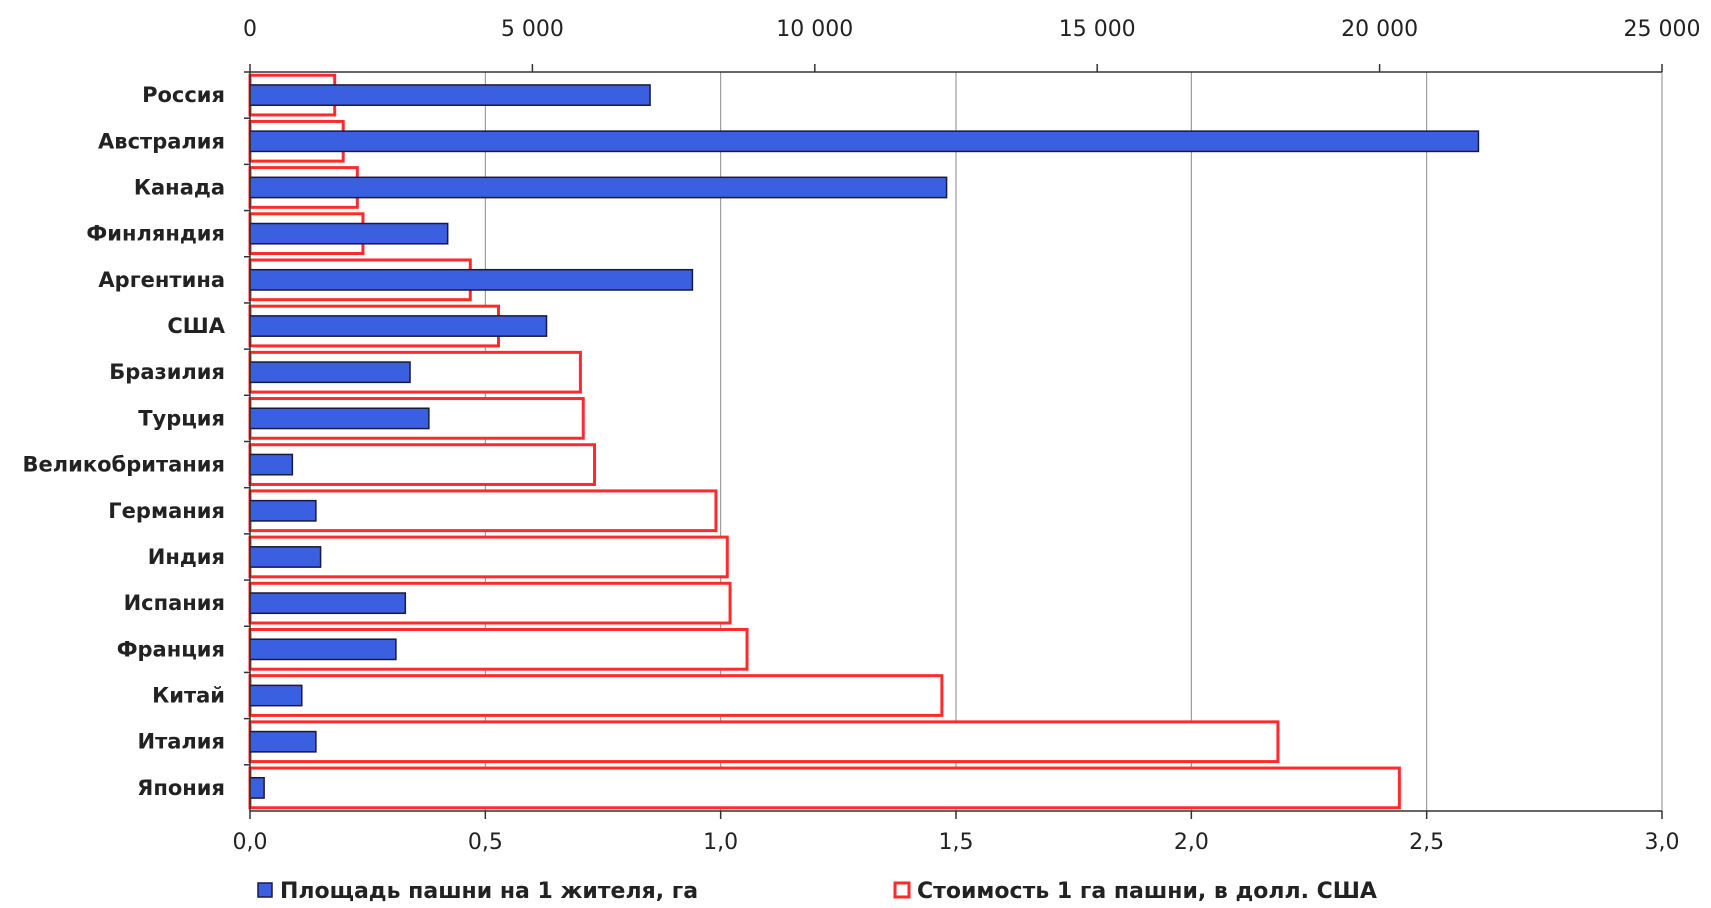  Describe the element at coordinates (956, 842) in the screenshot. I see `bottom-tick-label: 1,5` at that location.